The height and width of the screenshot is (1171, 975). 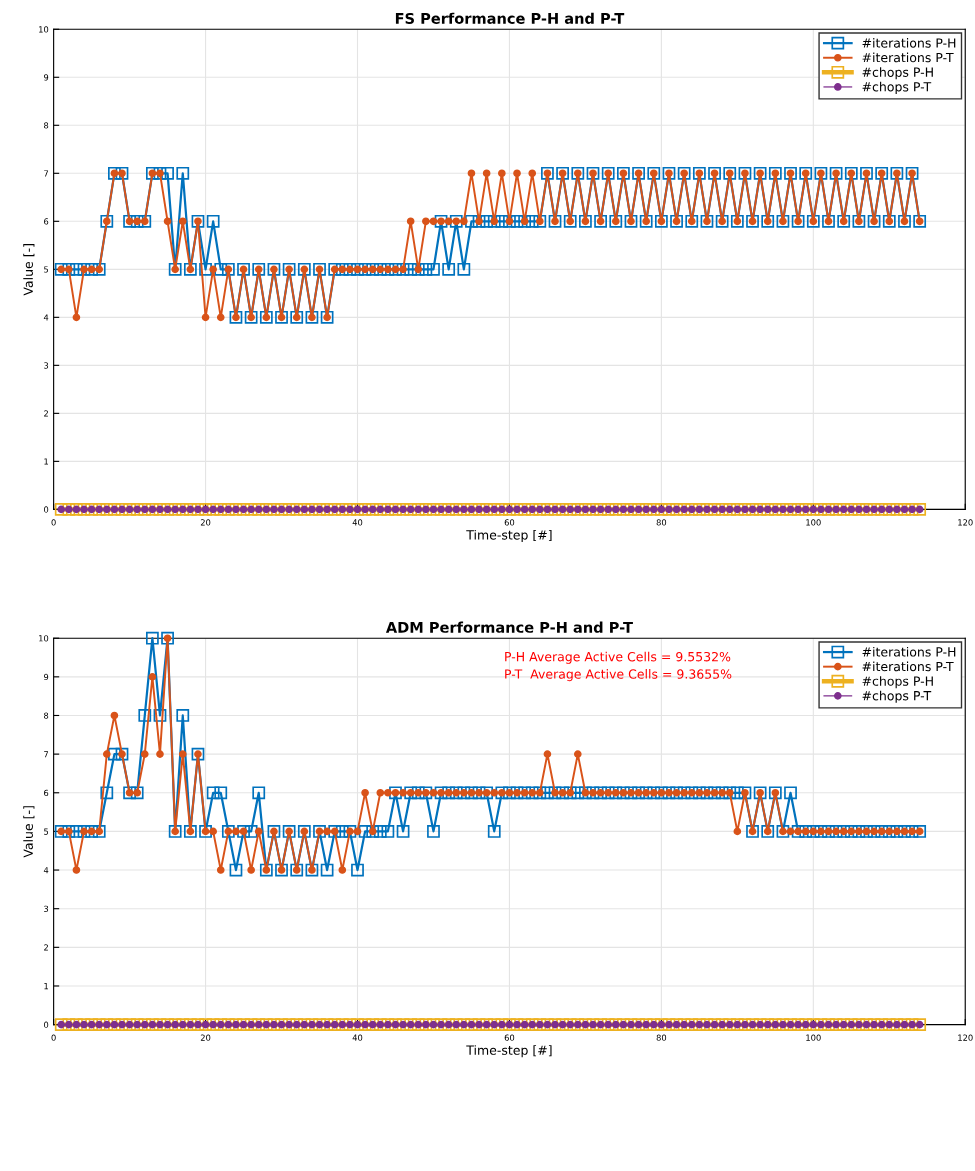 What do you see at coordinates (618, 657) in the screenshot?
I see `annotation: P-H Average Active Cells = 9.5532%` at bounding box center [618, 657].